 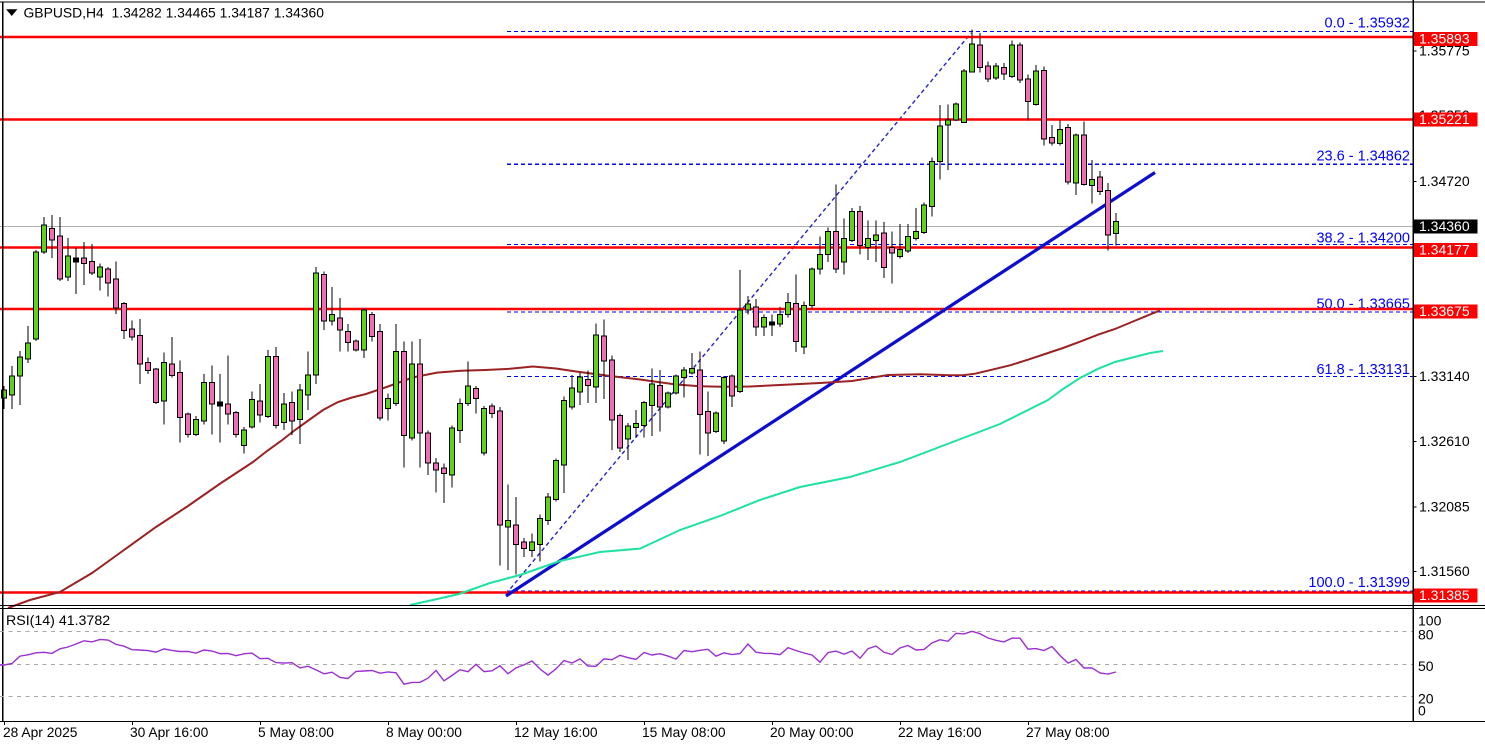 I want to click on svg-text: 80, so click(x=1426, y=634).